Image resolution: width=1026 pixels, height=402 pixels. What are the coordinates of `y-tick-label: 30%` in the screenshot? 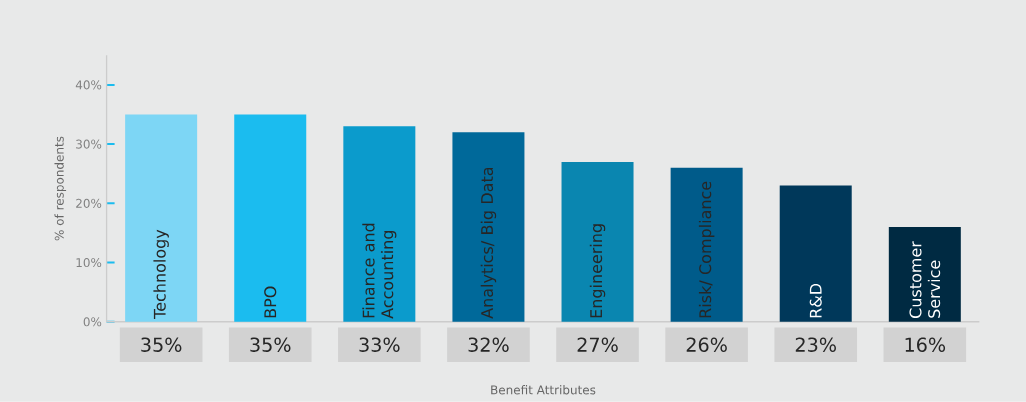 It's located at (89, 144).